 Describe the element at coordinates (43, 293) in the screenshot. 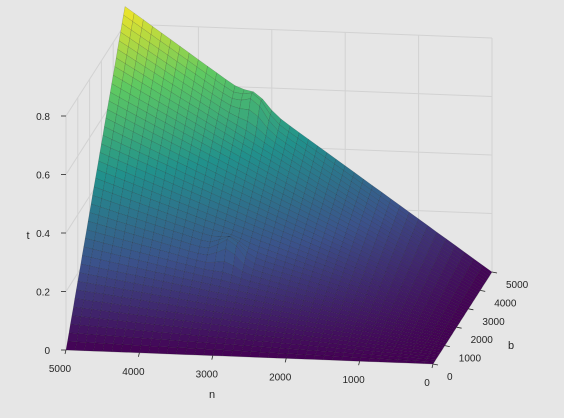

I see `z-tick-label: 0.2` at that location.